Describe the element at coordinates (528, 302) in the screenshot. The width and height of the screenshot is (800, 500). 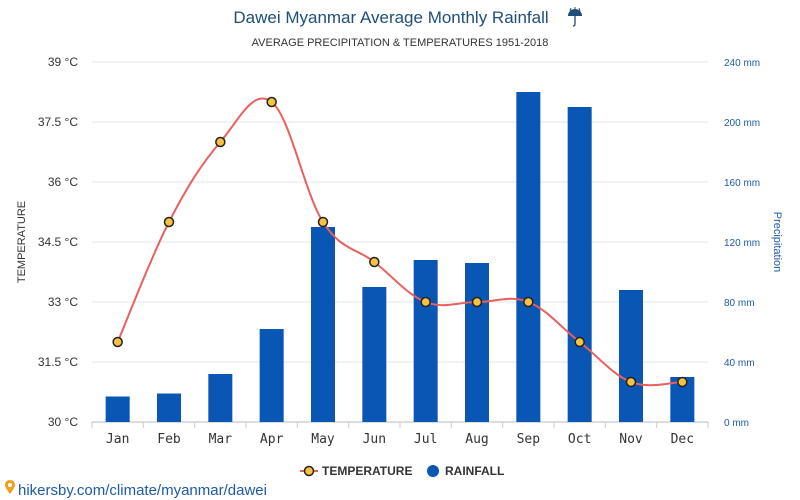
I see `temperature-point-sep` at that location.